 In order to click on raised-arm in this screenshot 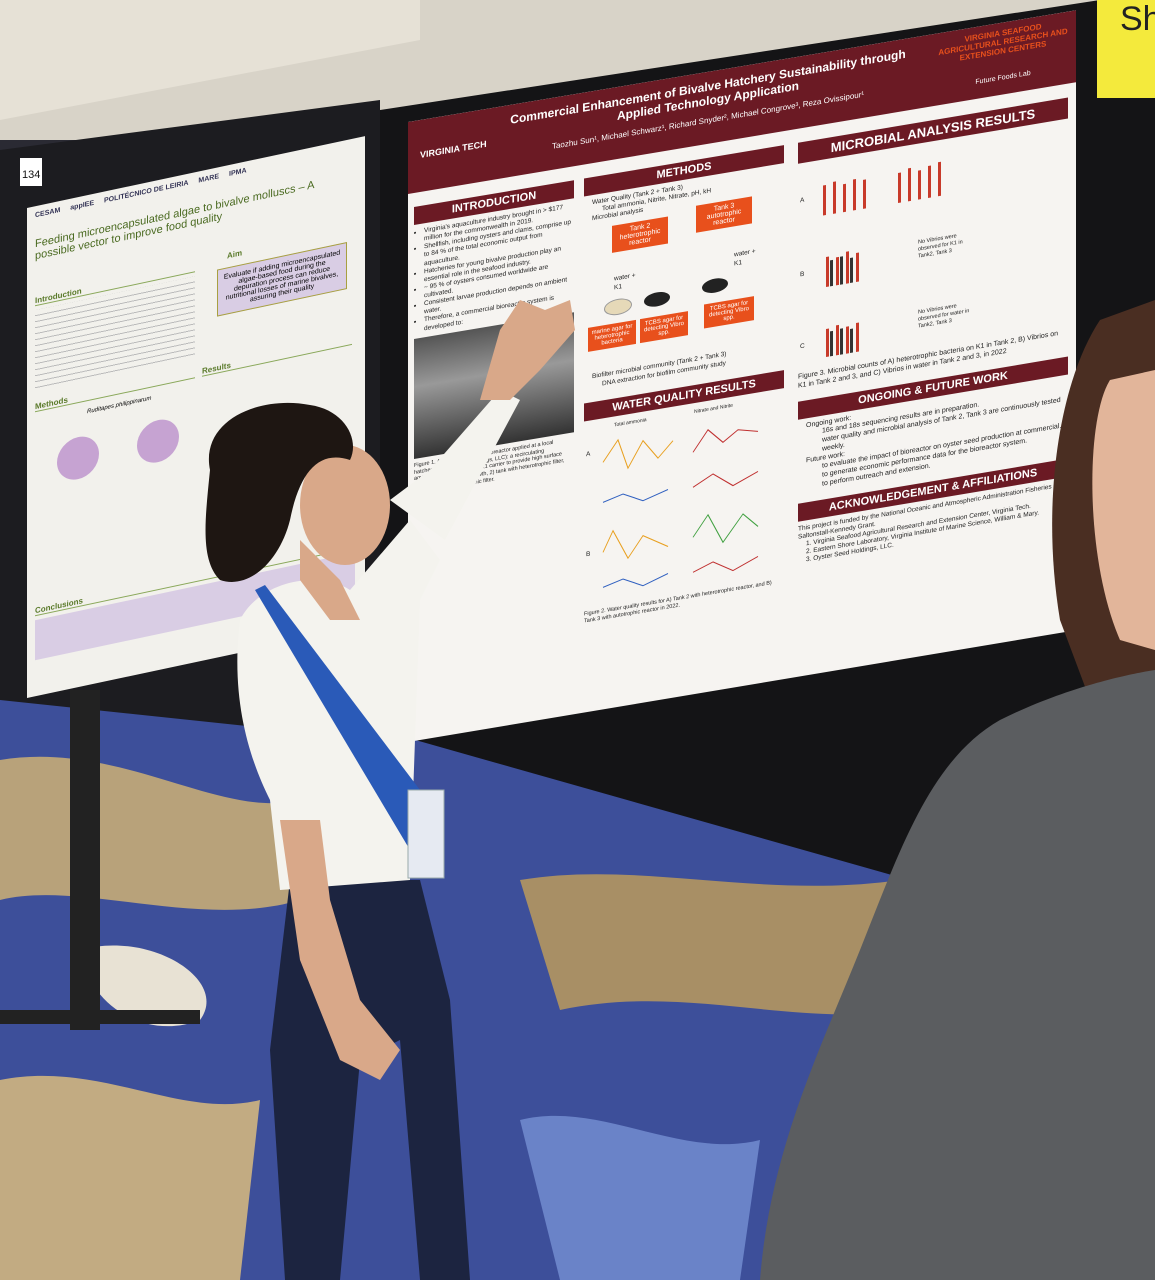, I will do `click(455, 465)`.